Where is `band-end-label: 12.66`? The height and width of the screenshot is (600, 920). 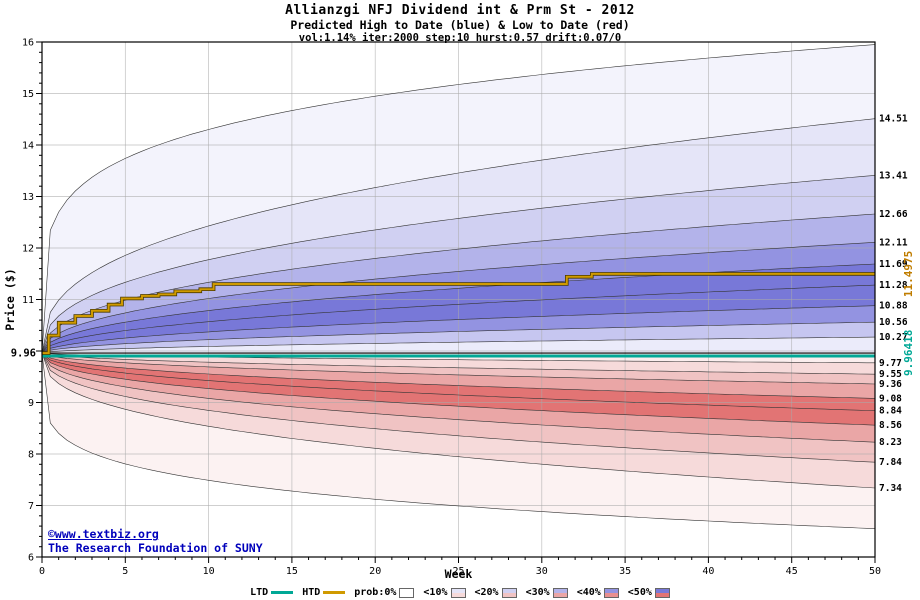 band-end-label: 12.66 is located at coordinates (893, 214).